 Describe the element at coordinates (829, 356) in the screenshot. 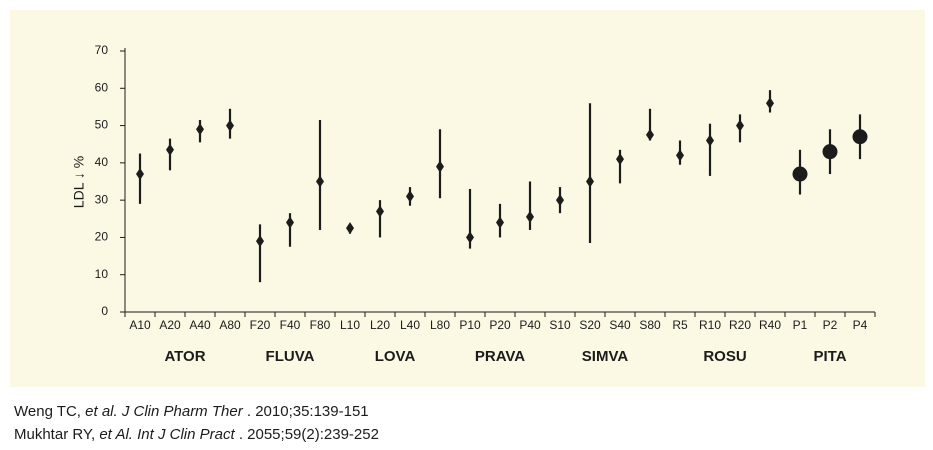

I see `group-label: PITA` at that location.